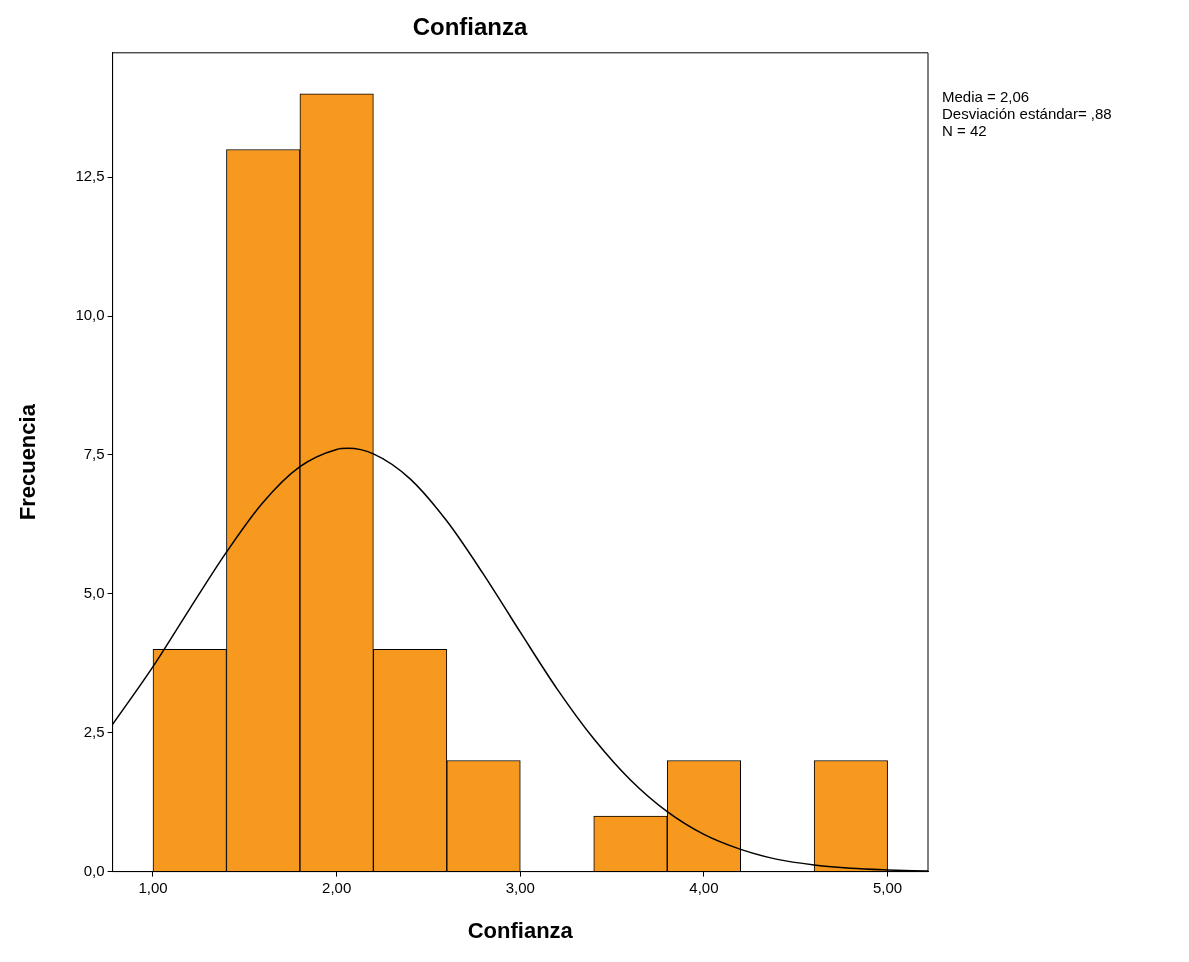 The height and width of the screenshot is (962, 1189). Describe the element at coordinates (337, 887) in the screenshot. I see `x-tick-label: 2,00` at that location.